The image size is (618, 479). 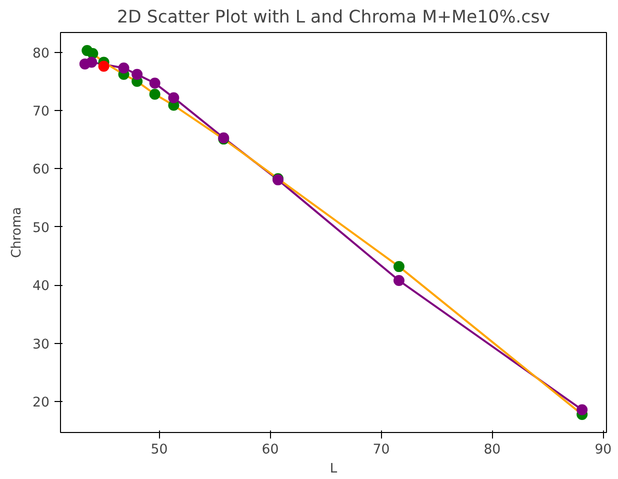 What do you see at coordinates (41, 228) in the screenshot?
I see `y-tick-label: 50` at bounding box center [41, 228].